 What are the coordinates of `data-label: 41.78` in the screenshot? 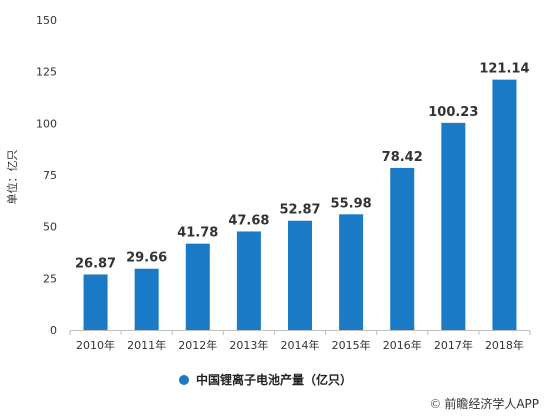 It's located at (197, 233).